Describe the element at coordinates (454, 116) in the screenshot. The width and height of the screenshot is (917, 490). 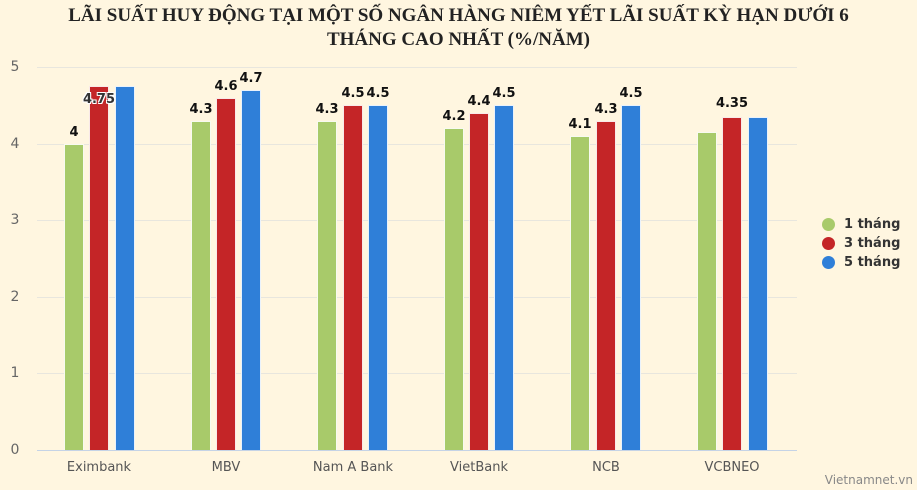
I see `data-label: 4.2` at that location.